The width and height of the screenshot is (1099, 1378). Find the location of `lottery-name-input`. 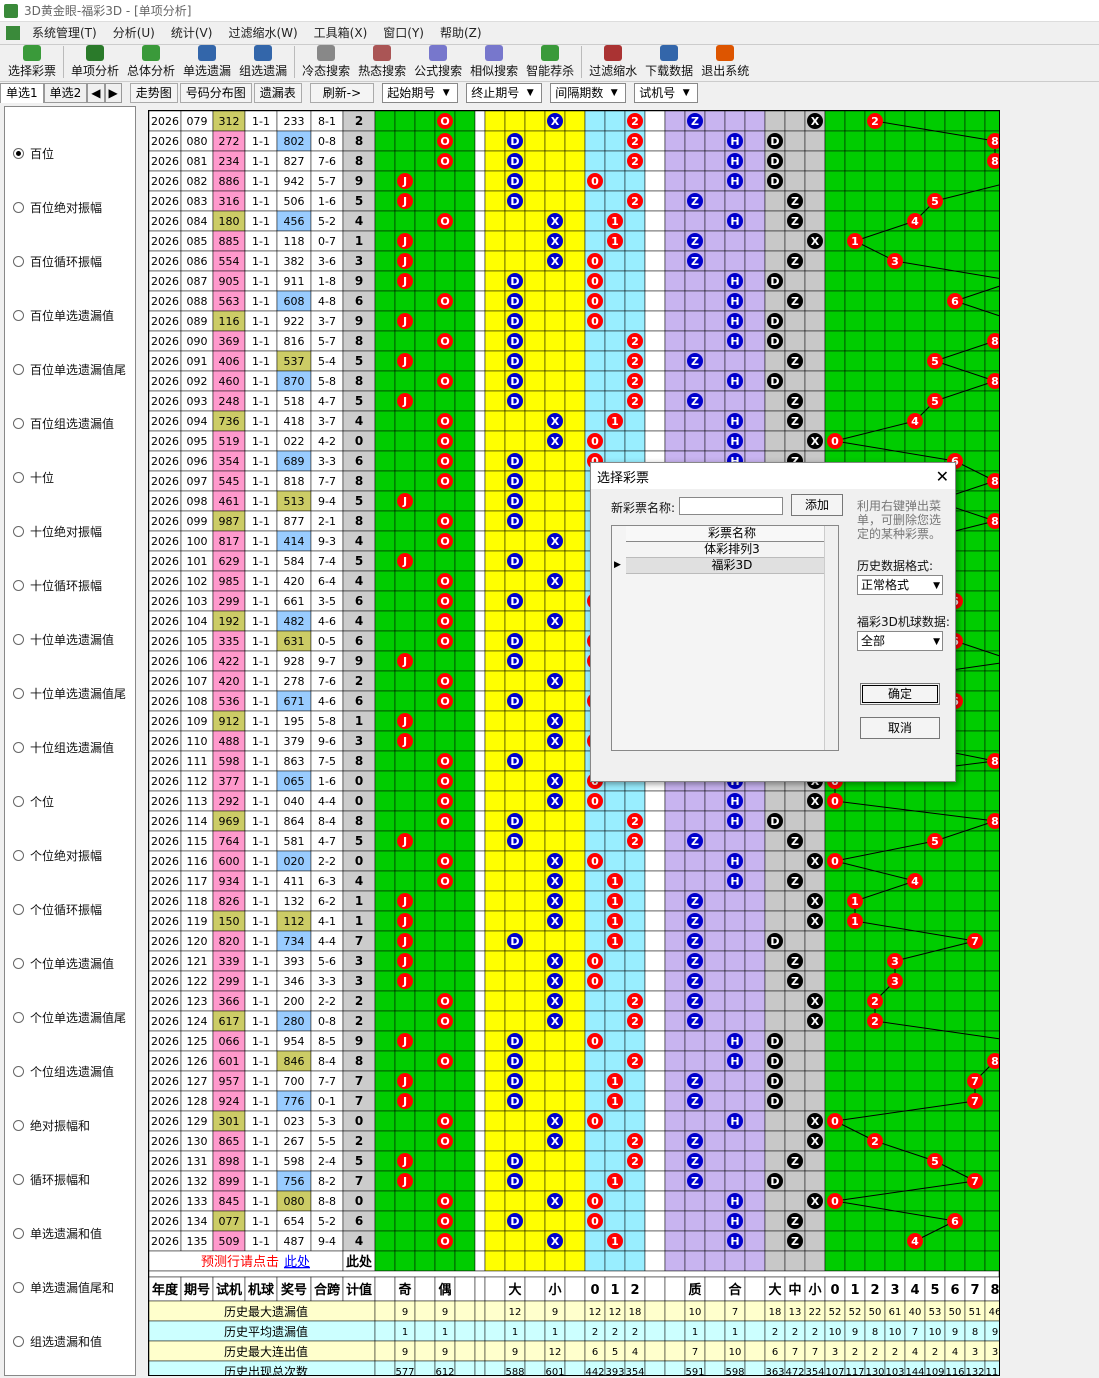

lottery-name-input is located at coordinates (731, 506).